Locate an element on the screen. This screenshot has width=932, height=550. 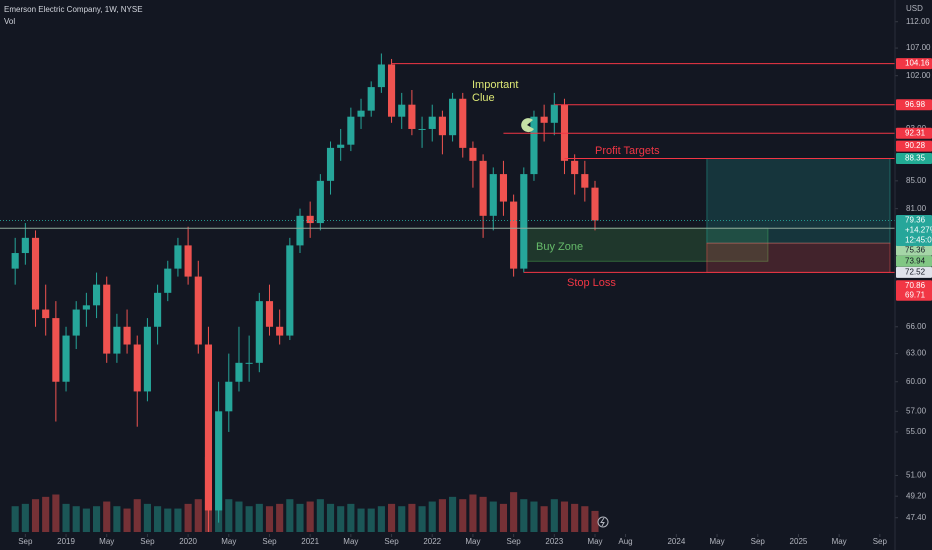
price-tag-label: 88.35 is located at coordinates (915, 158).